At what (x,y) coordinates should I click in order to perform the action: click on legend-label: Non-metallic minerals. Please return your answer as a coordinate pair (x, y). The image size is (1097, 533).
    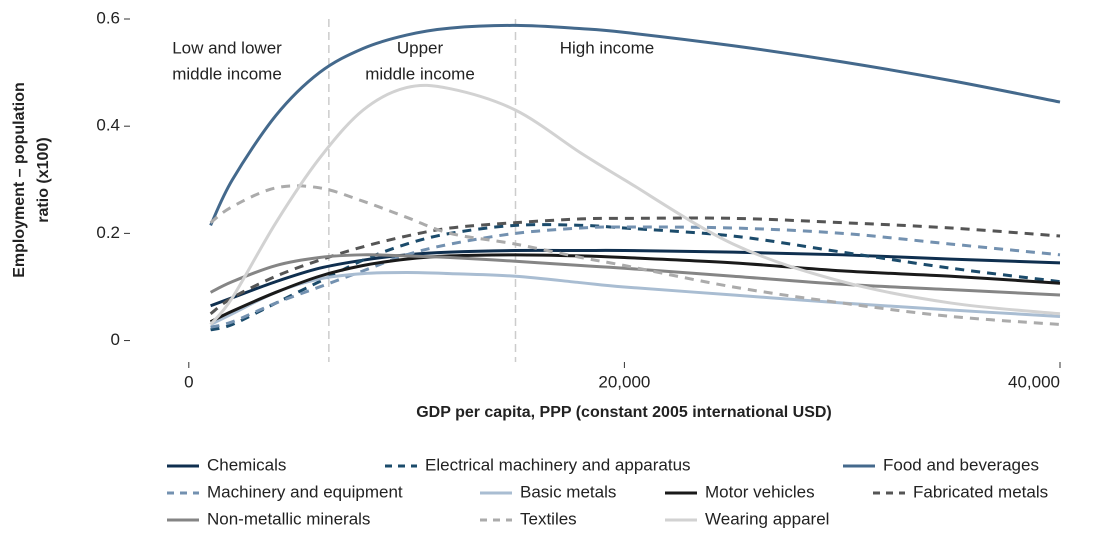
    Looking at the image, I should click on (288, 518).